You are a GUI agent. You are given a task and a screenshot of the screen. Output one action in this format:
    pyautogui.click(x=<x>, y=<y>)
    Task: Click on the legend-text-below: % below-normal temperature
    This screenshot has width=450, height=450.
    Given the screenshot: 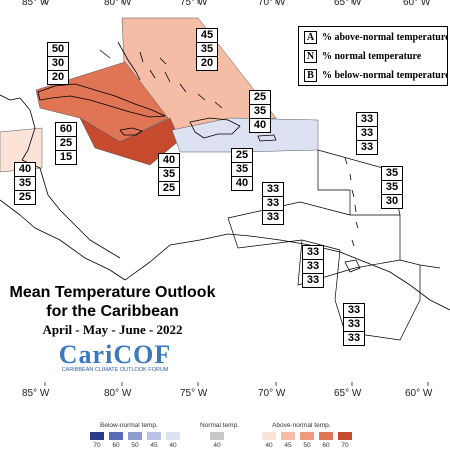 What is the action you would take?
    pyautogui.click(x=385, y=75)
    